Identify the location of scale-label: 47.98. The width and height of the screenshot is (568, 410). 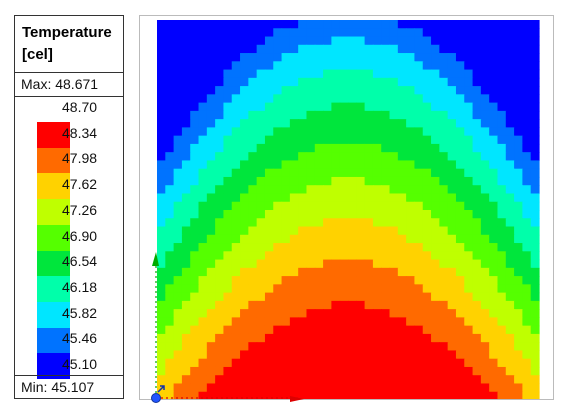
(80, 158).